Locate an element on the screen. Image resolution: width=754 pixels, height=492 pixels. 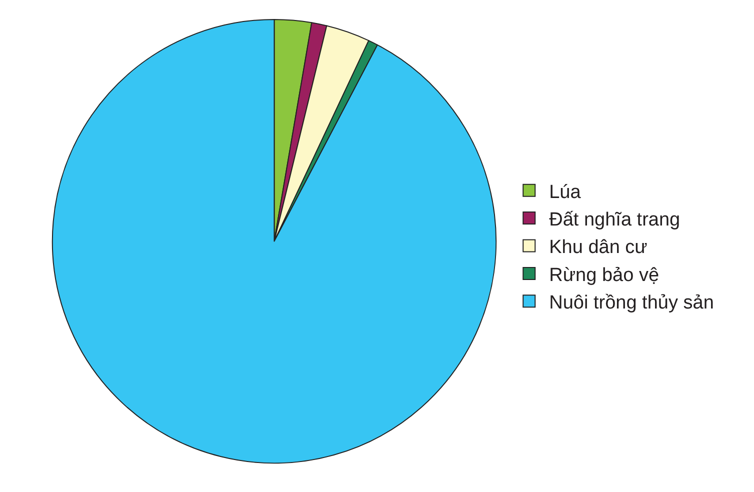
legend-label: Đất nghĩa trang is located at coordinates (614, 219).